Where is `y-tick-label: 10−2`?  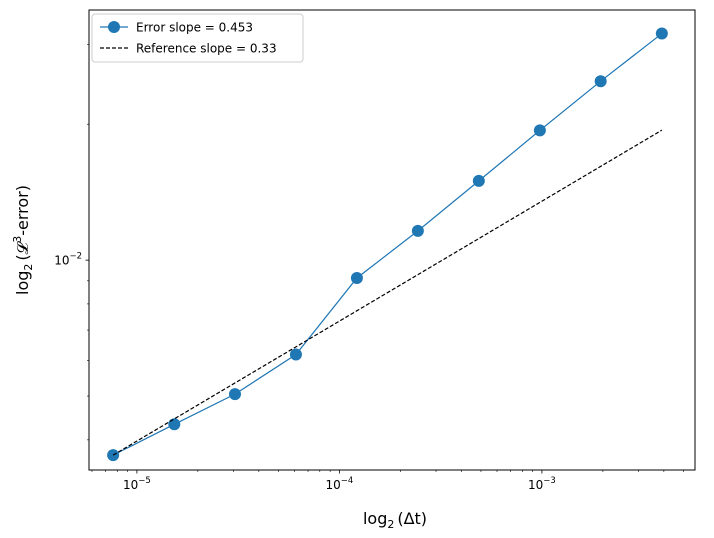 y-tick-label: 10−2 is located at coordinates (68, 260).